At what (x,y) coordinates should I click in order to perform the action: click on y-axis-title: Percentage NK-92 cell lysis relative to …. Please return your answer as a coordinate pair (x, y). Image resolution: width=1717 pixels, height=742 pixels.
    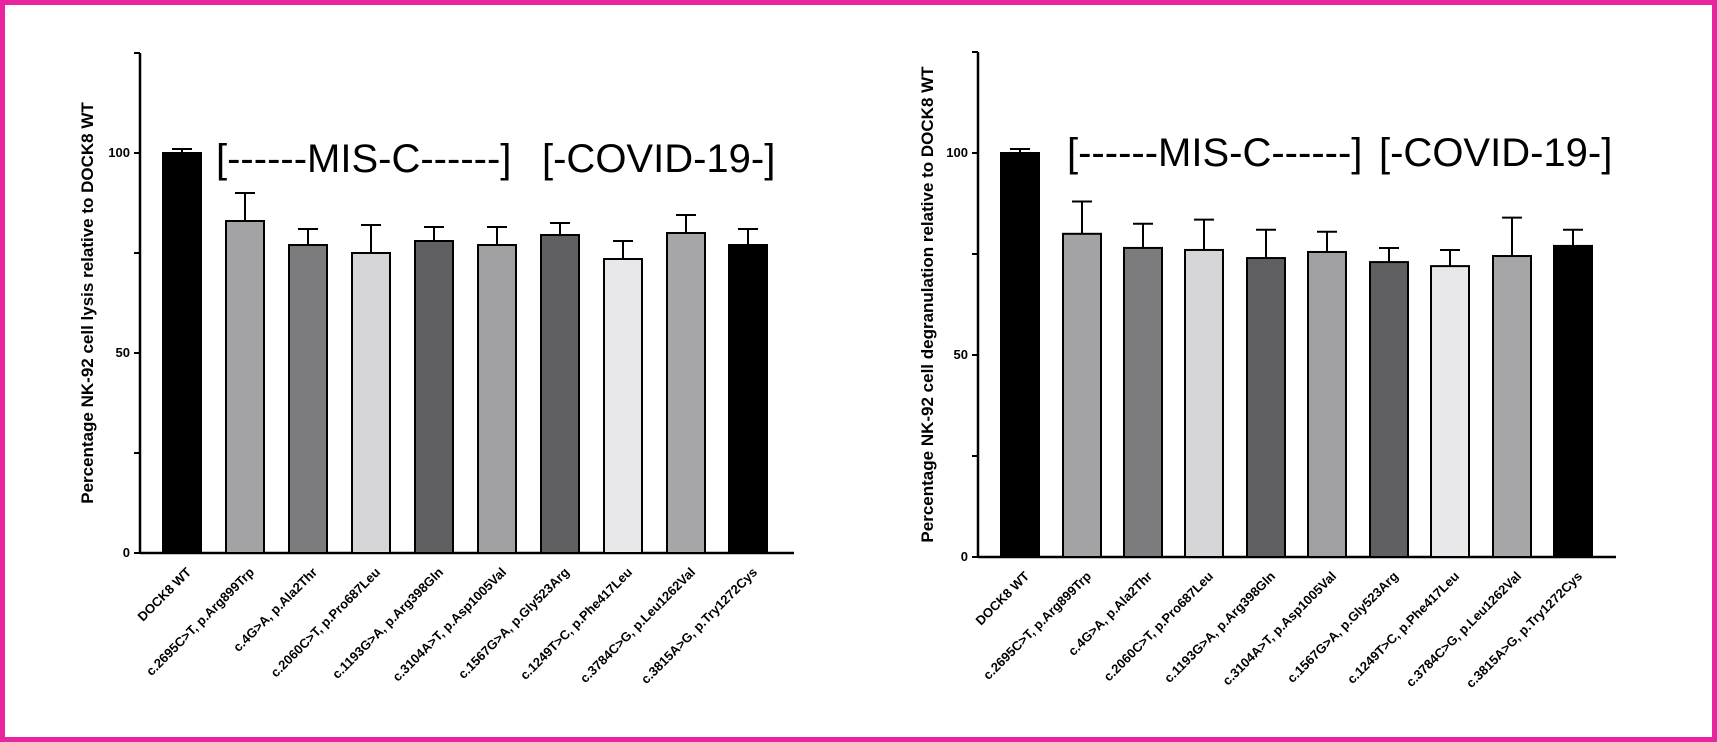
    Looking at the image, I should click on (87, 303).